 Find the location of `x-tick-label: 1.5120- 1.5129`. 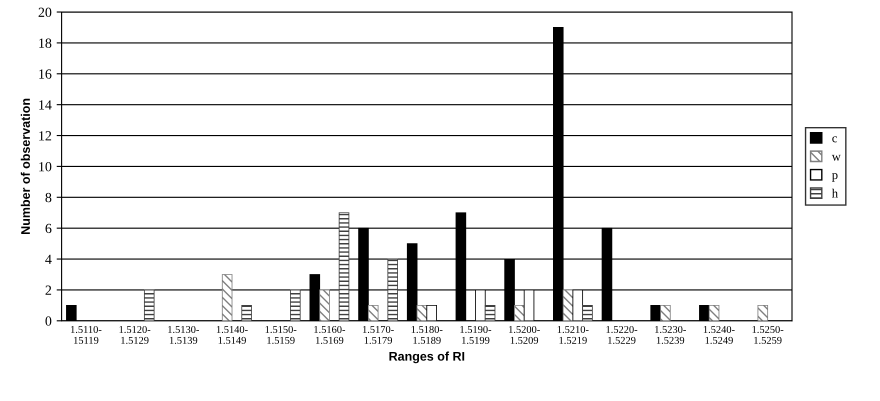

x-tick-label: 1.5120- 1.5129 is located at coordinates (135, 335).